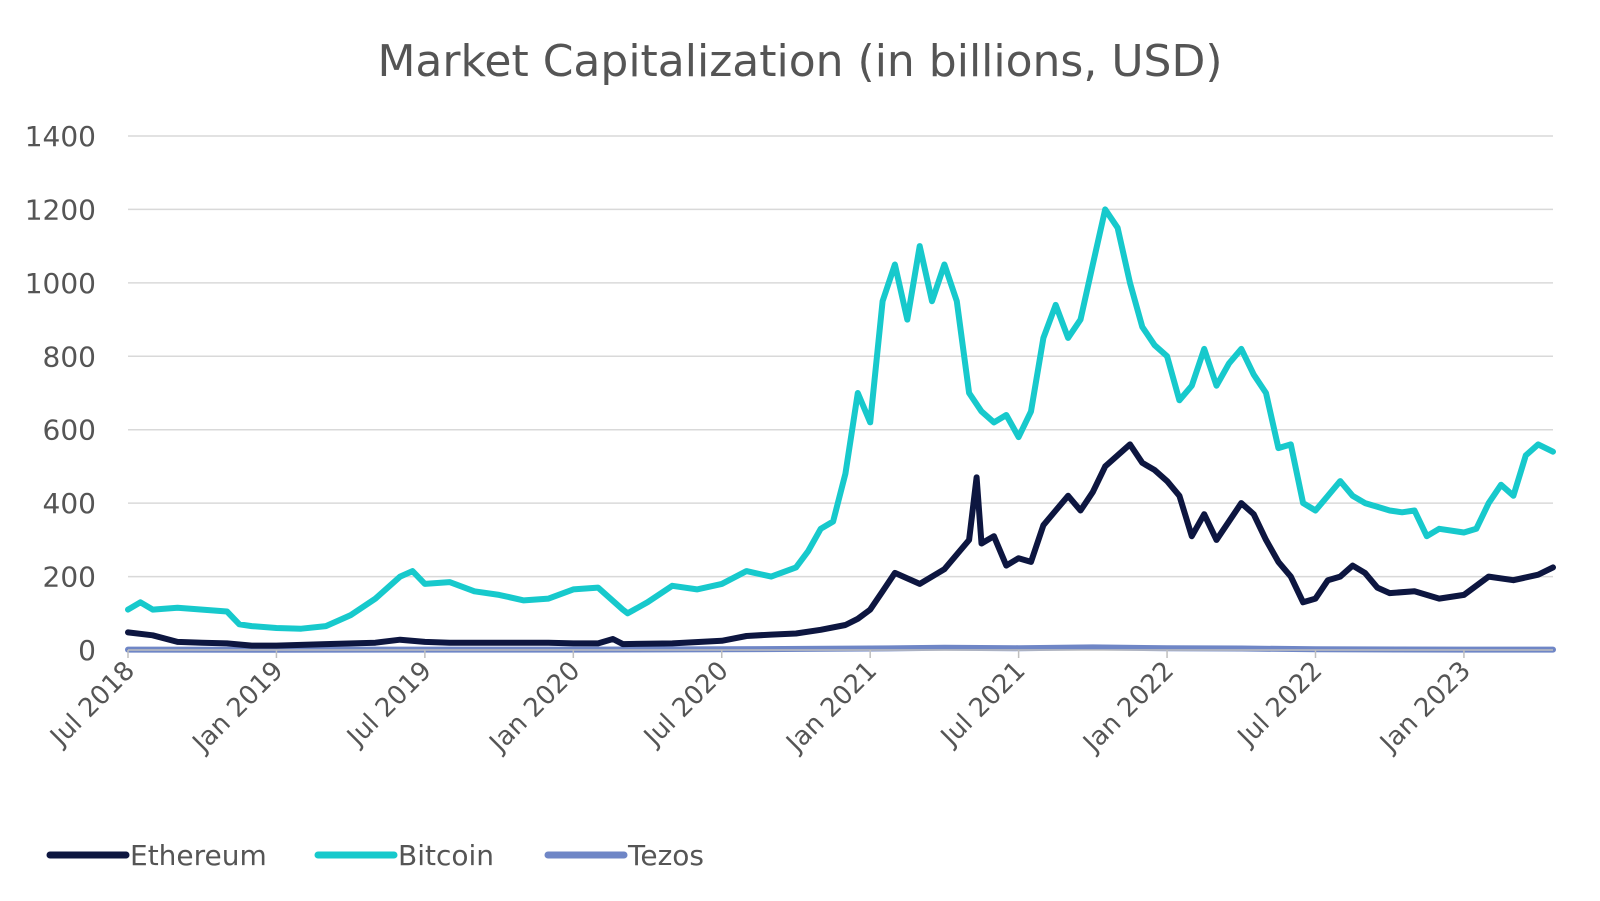 The height and width of the screenshot is (901, 1600). Describe the element at coordinates (799, 61) in the screenshot. I see `chart-title: Market Capitalization (in billions, USD)` at that location.